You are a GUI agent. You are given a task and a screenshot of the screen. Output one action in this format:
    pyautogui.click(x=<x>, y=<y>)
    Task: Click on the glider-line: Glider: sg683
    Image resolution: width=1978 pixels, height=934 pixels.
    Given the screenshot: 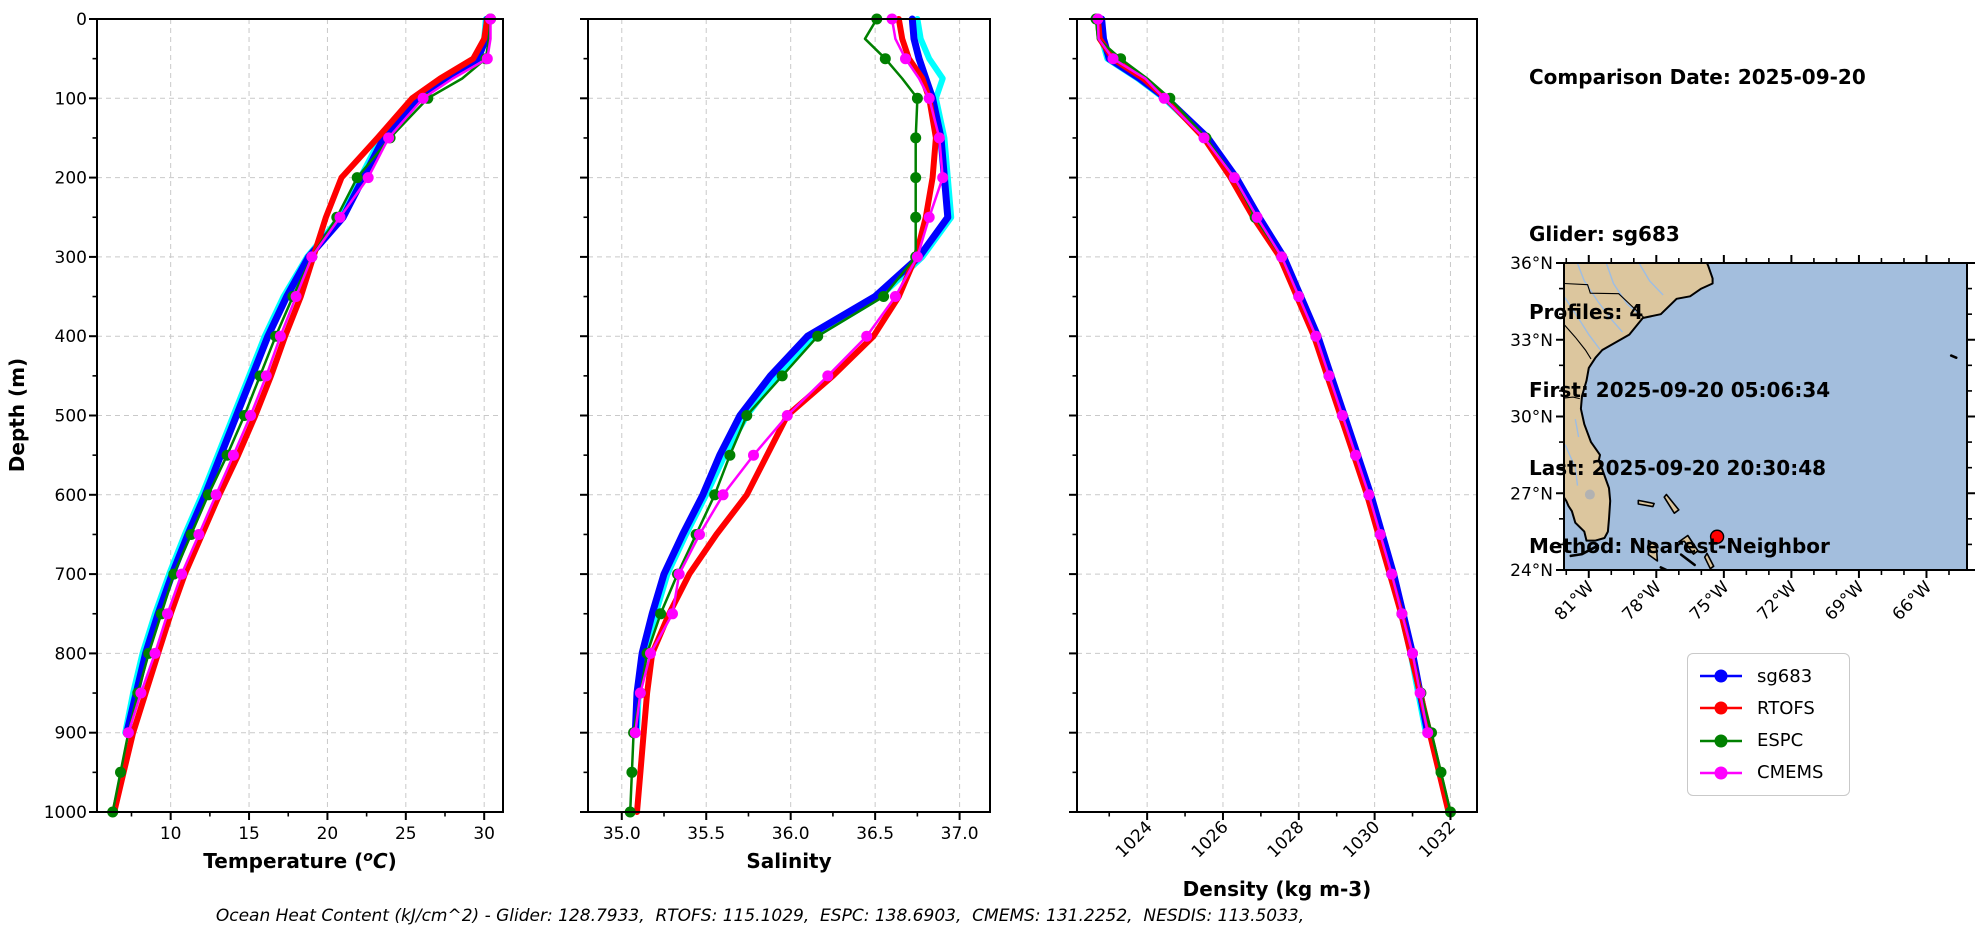 What is the action you would take?
    pyautogui.click(x=1604, y=234)
    